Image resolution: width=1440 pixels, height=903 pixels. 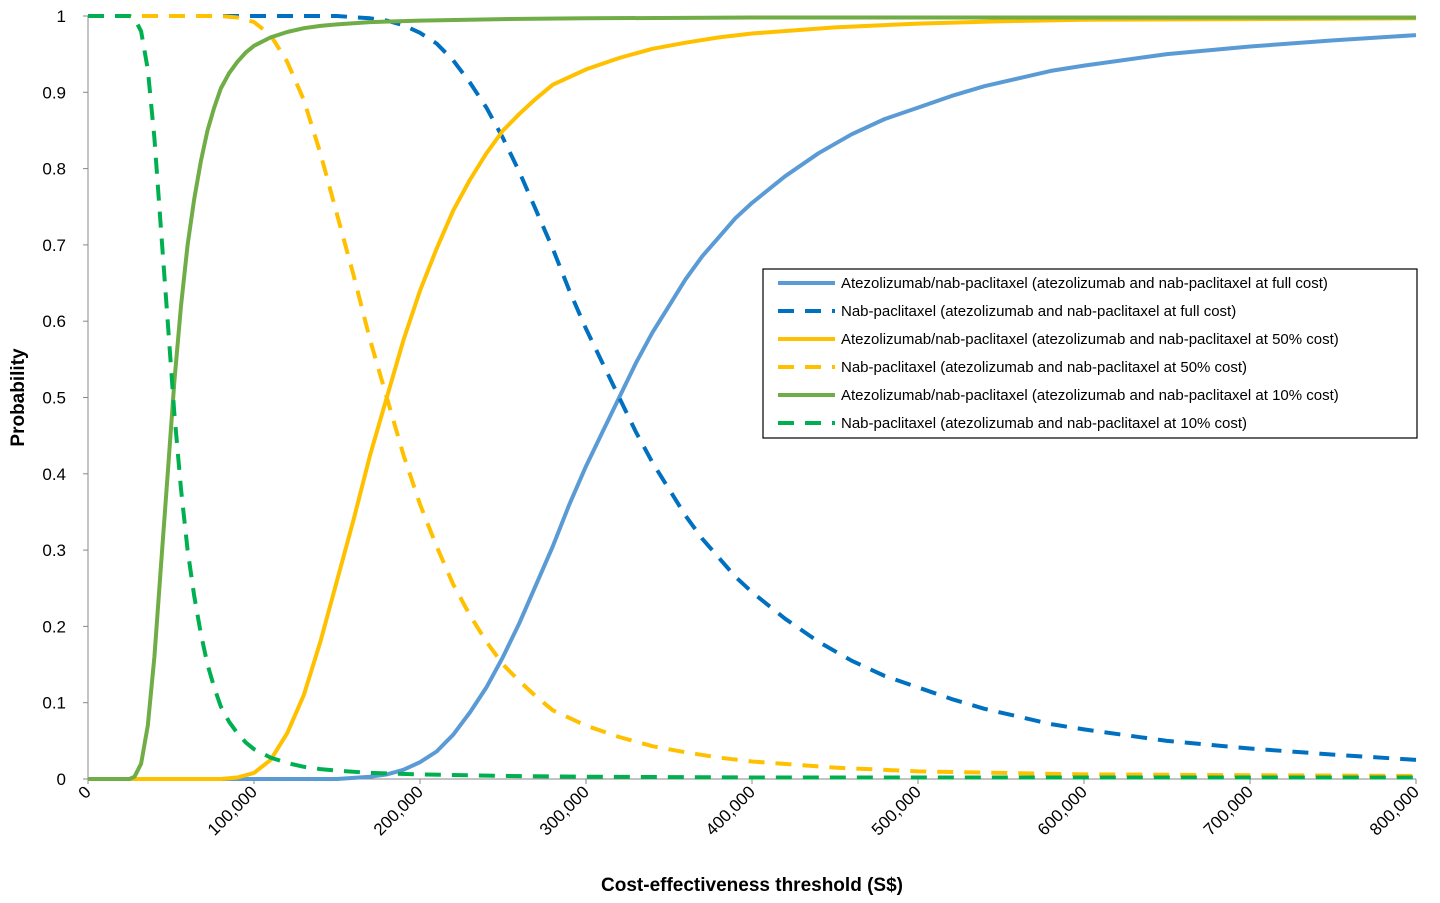 I want to click on y-tick-label: 0.9, so click(x=54, y=92).